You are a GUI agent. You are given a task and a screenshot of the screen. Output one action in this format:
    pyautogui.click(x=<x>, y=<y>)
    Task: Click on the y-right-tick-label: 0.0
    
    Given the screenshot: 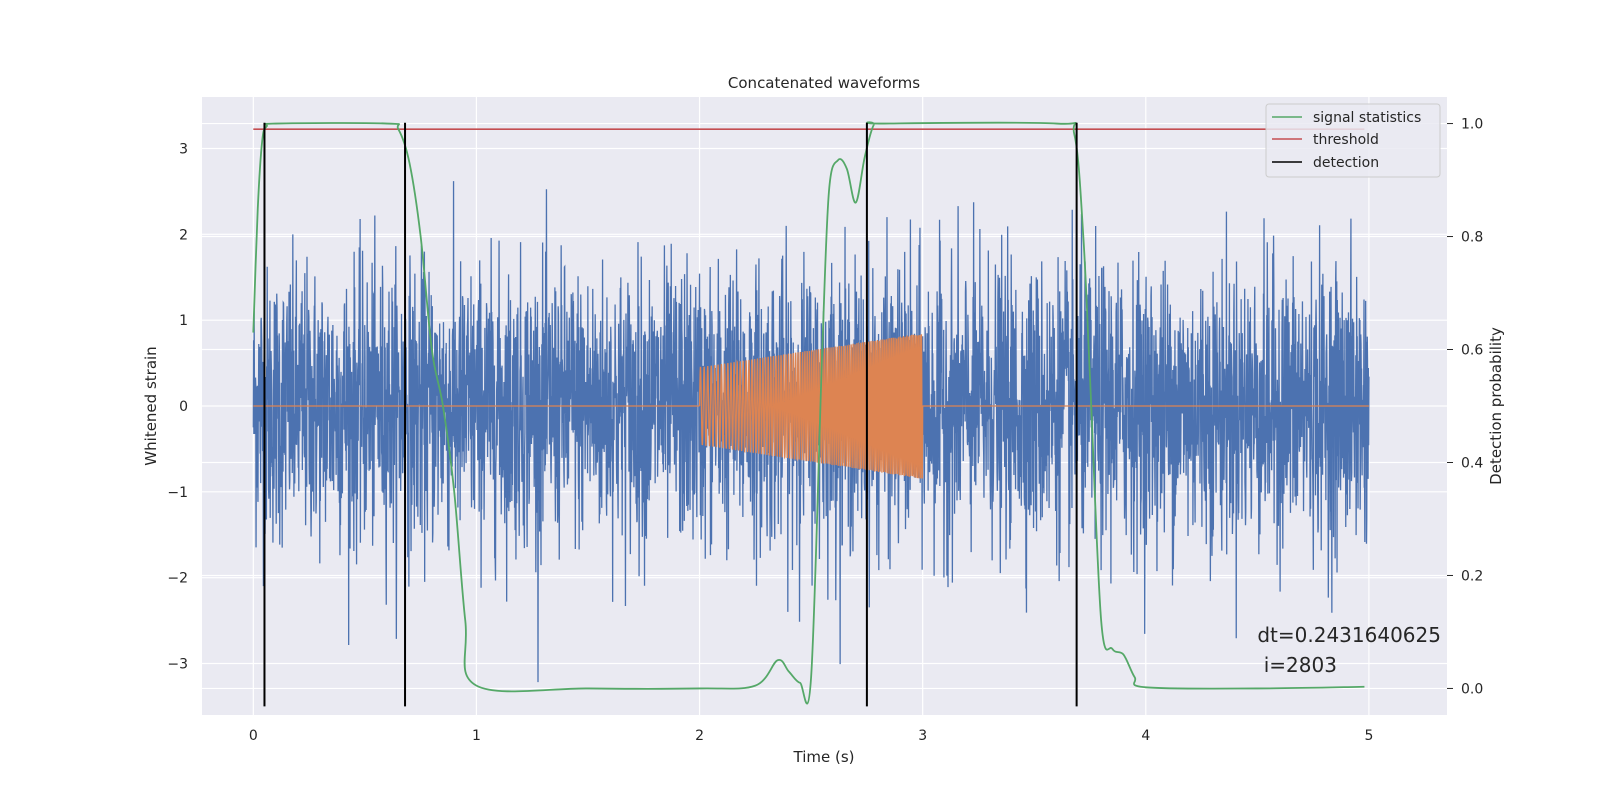 What is the action you would take?
    pyautogui.click(x=1472, y=689)
    